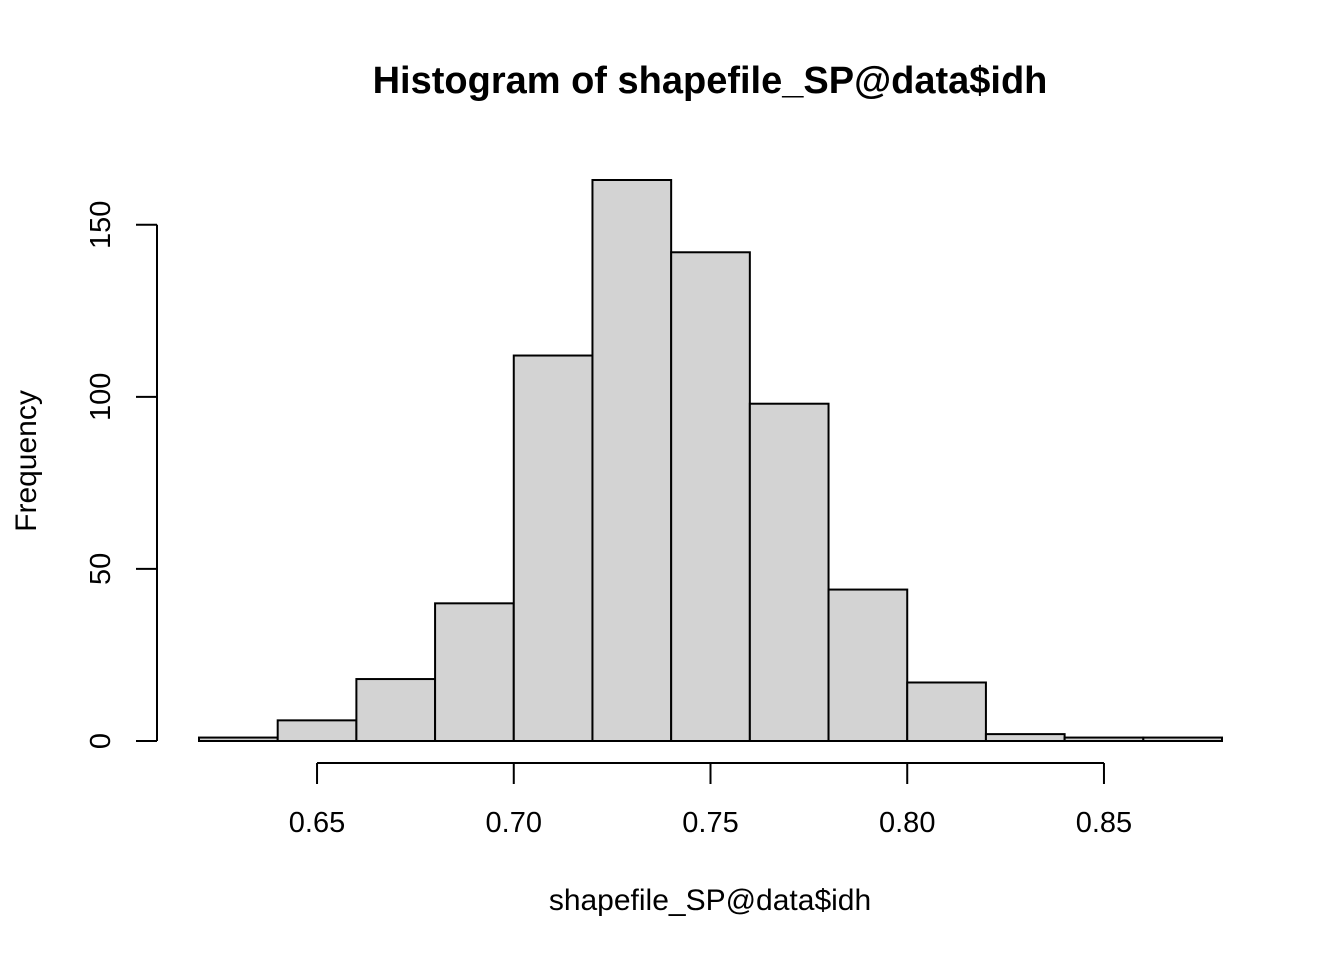 The width and height of the screenshot is (1344, 960). Describe the element at coordinates (710, 81) in the screenshot. I see `chart-title: Histogram of shapefile_SP@data$idh` at that location.